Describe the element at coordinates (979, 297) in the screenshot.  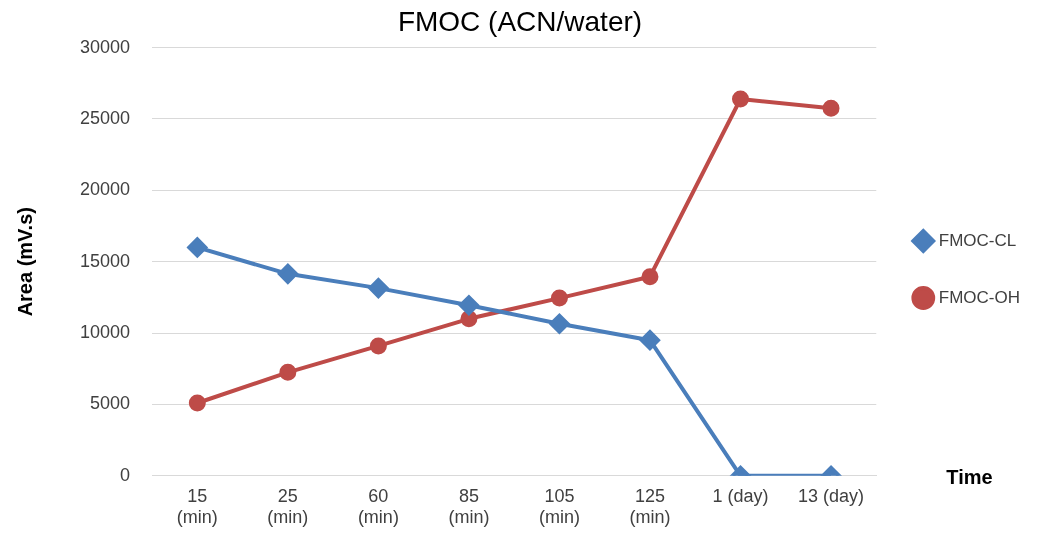
I see `legend-label: FMOC-OH` at that location.